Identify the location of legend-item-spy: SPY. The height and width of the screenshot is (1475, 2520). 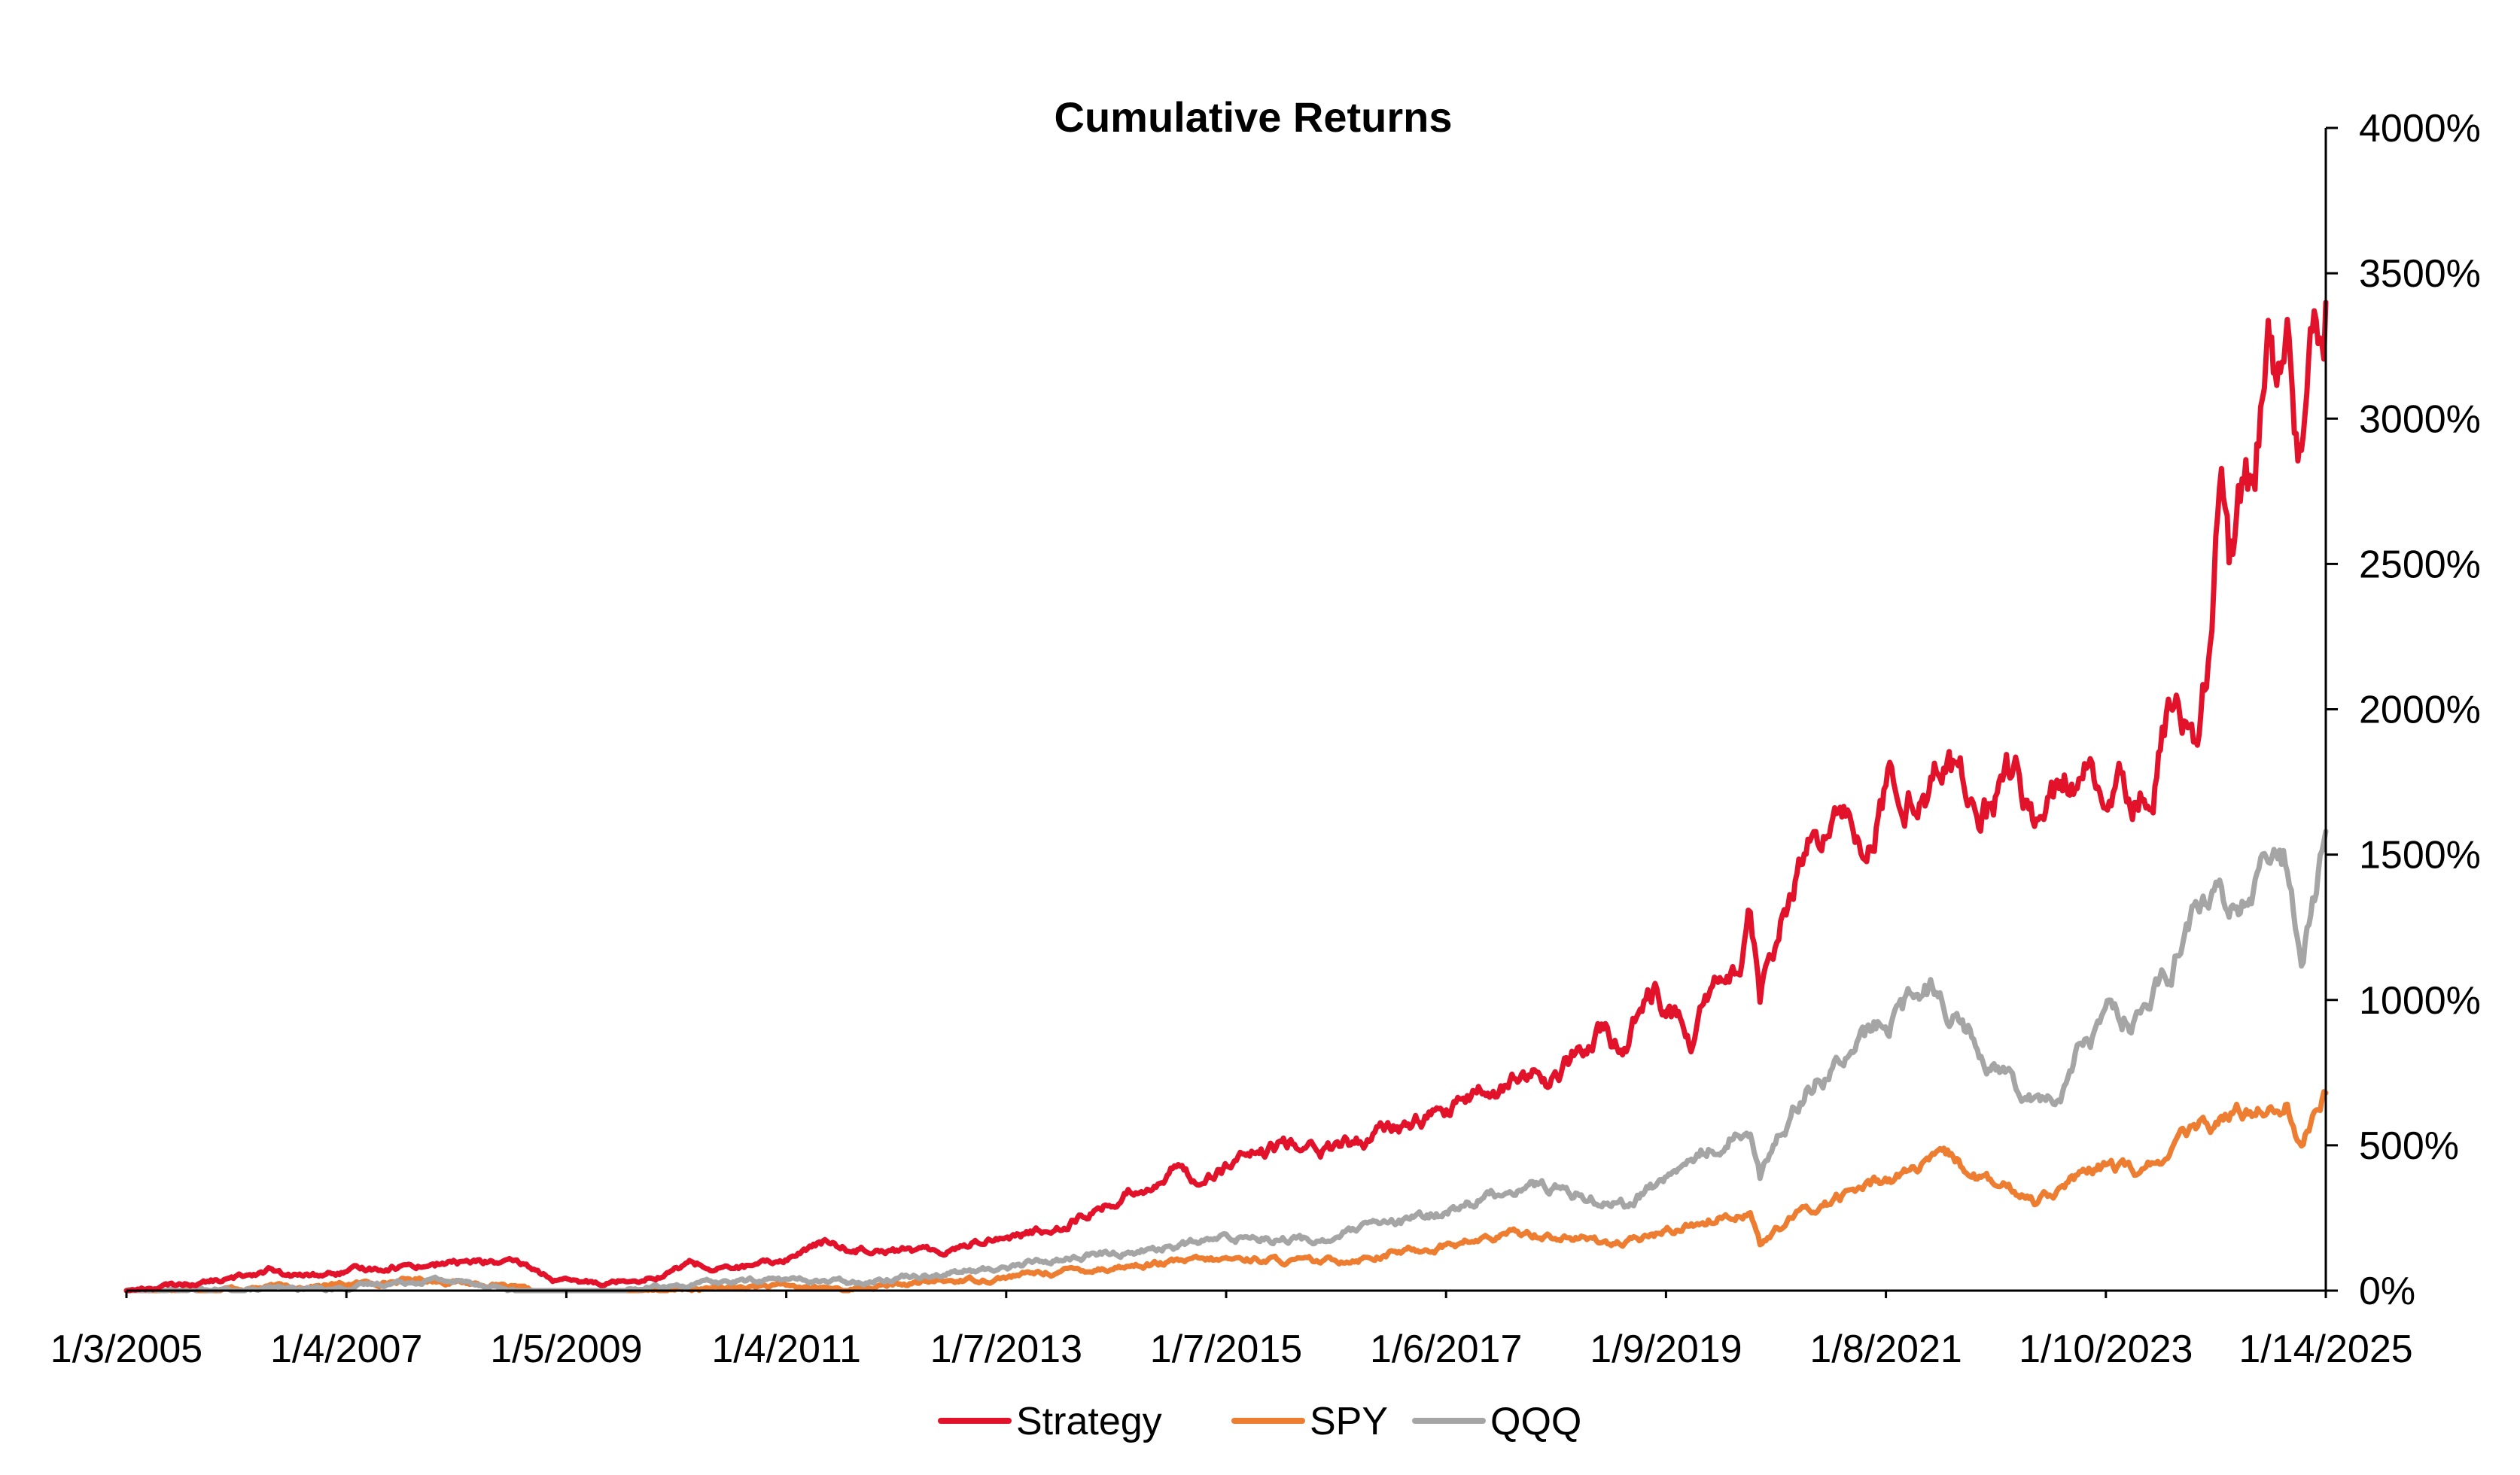
(1309, 1421).